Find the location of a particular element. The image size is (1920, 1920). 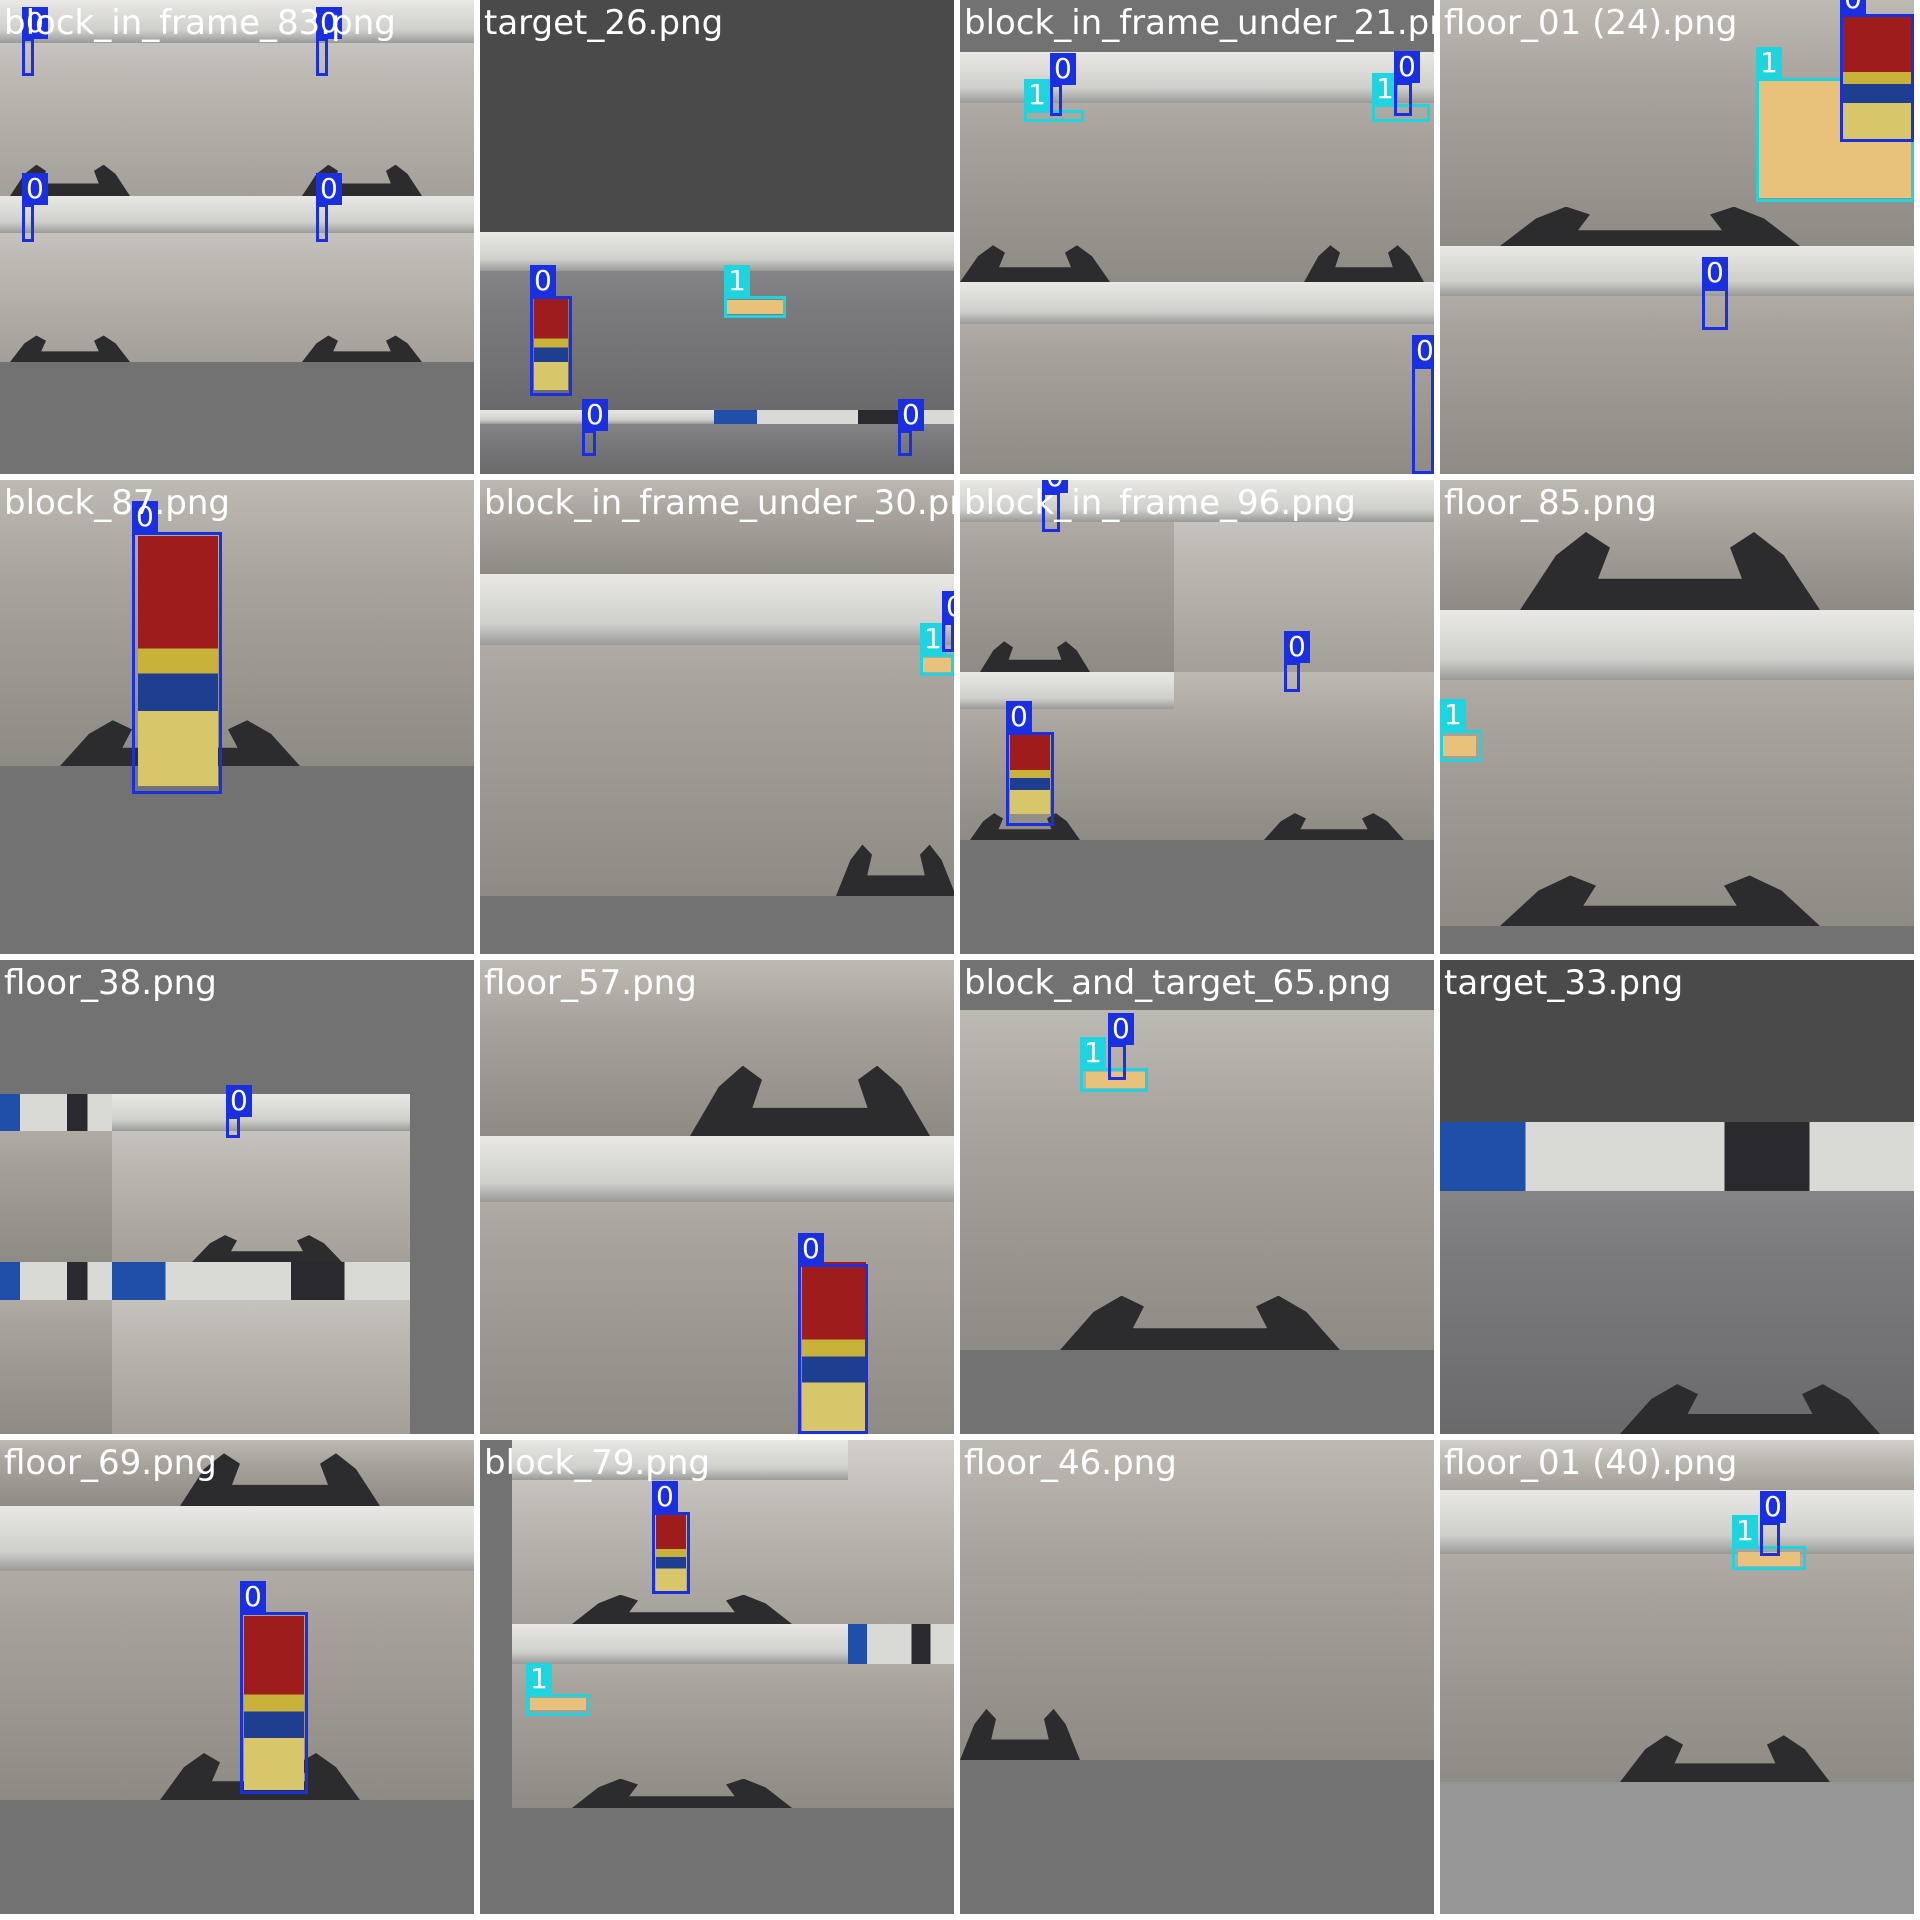

mosaic-cell: 0 floor_38.png is located at coordinates (237, 1197).